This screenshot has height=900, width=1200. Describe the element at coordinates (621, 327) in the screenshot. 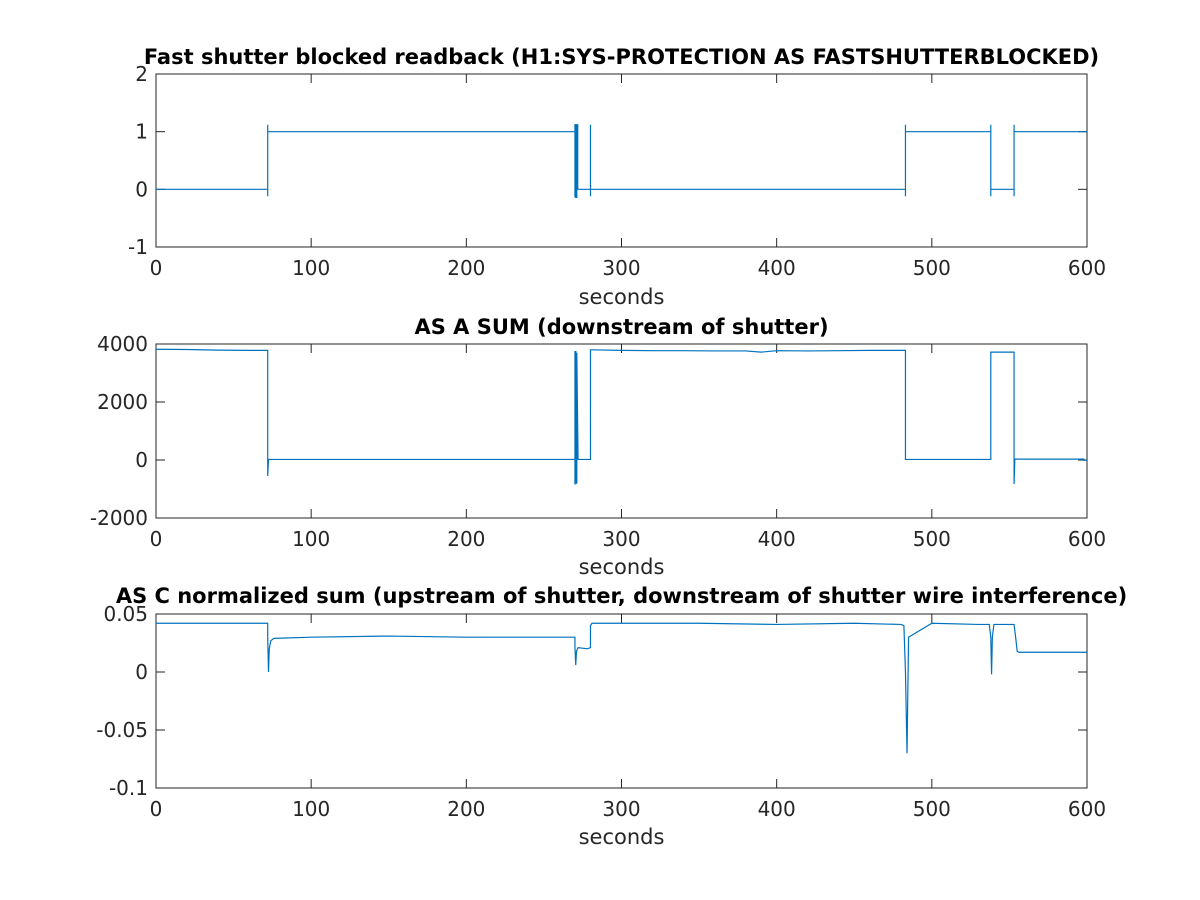

I see `subplot-title: AS A SUM (downstream of shutter)` at that location.